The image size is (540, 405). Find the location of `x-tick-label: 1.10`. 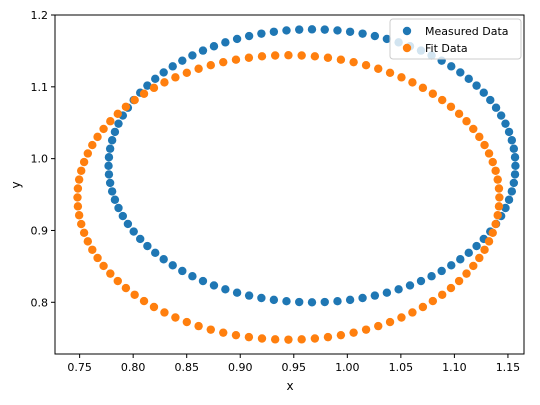

x-tick-label: 1.10 is located at coordinates (454, 367).